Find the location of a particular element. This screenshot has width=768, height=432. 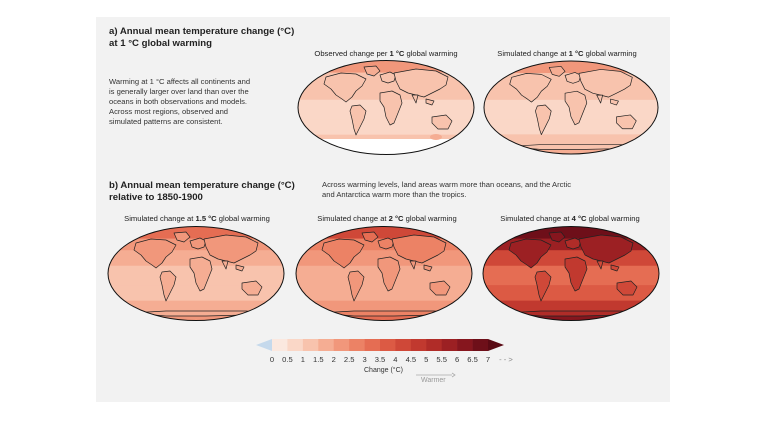

section-a-title-line1: a) Annual mean temperature change (°C) is located at coordinates (202, 31).